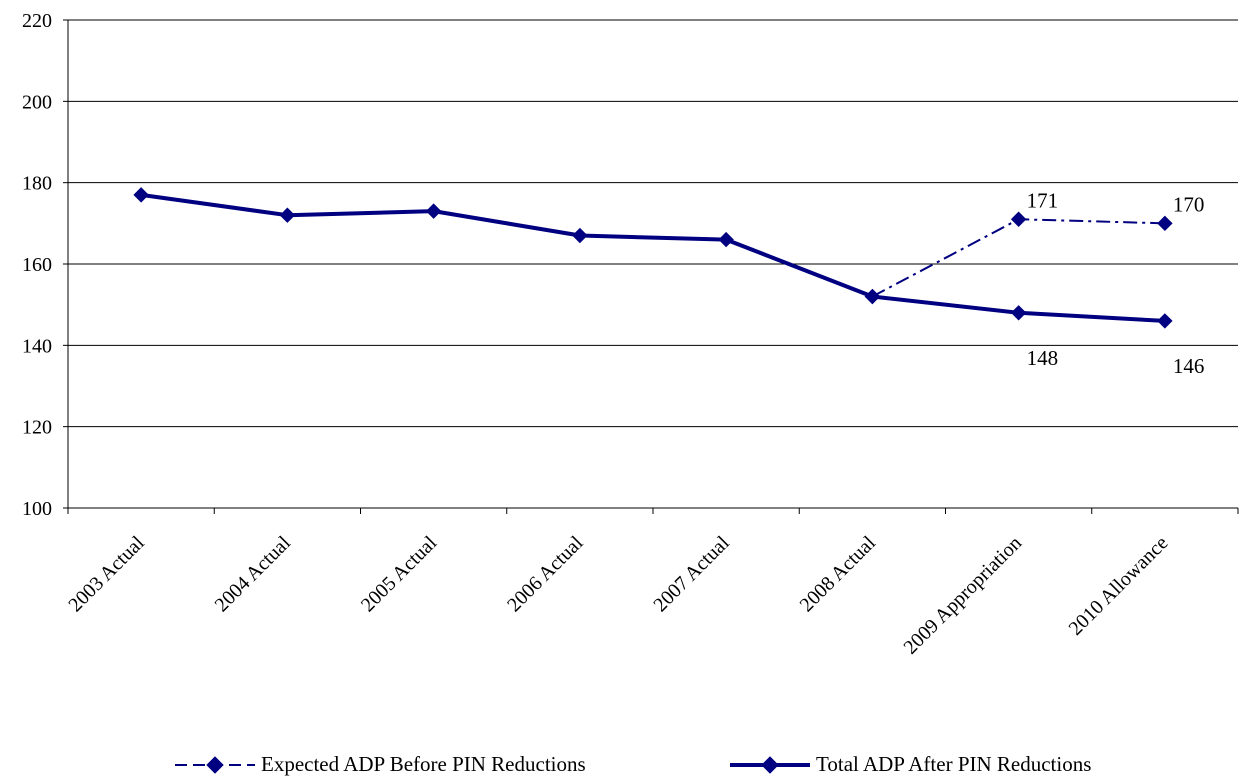  What do you see at coordinates (1043, 358) in the screenshot?
I see `data-label: 148` at bounding box center [1043, 358].